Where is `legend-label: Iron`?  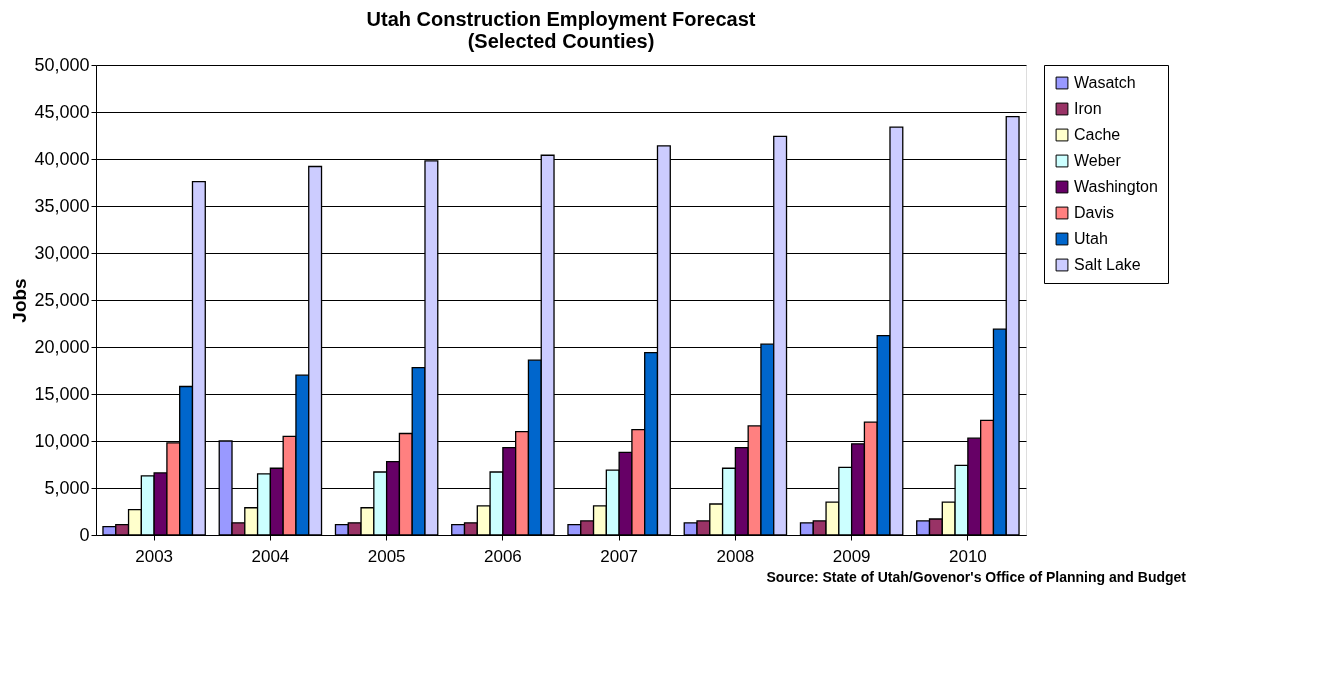 legend-label: Iron is located at coordinates (1088, 108).